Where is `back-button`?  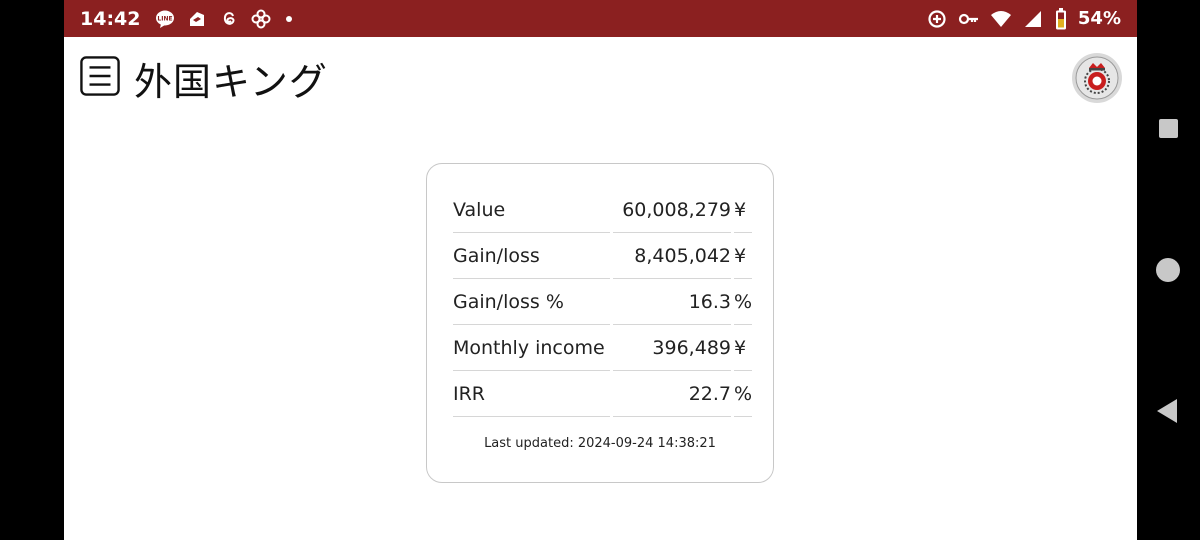 back-button is located at coordinates (1167, 411).